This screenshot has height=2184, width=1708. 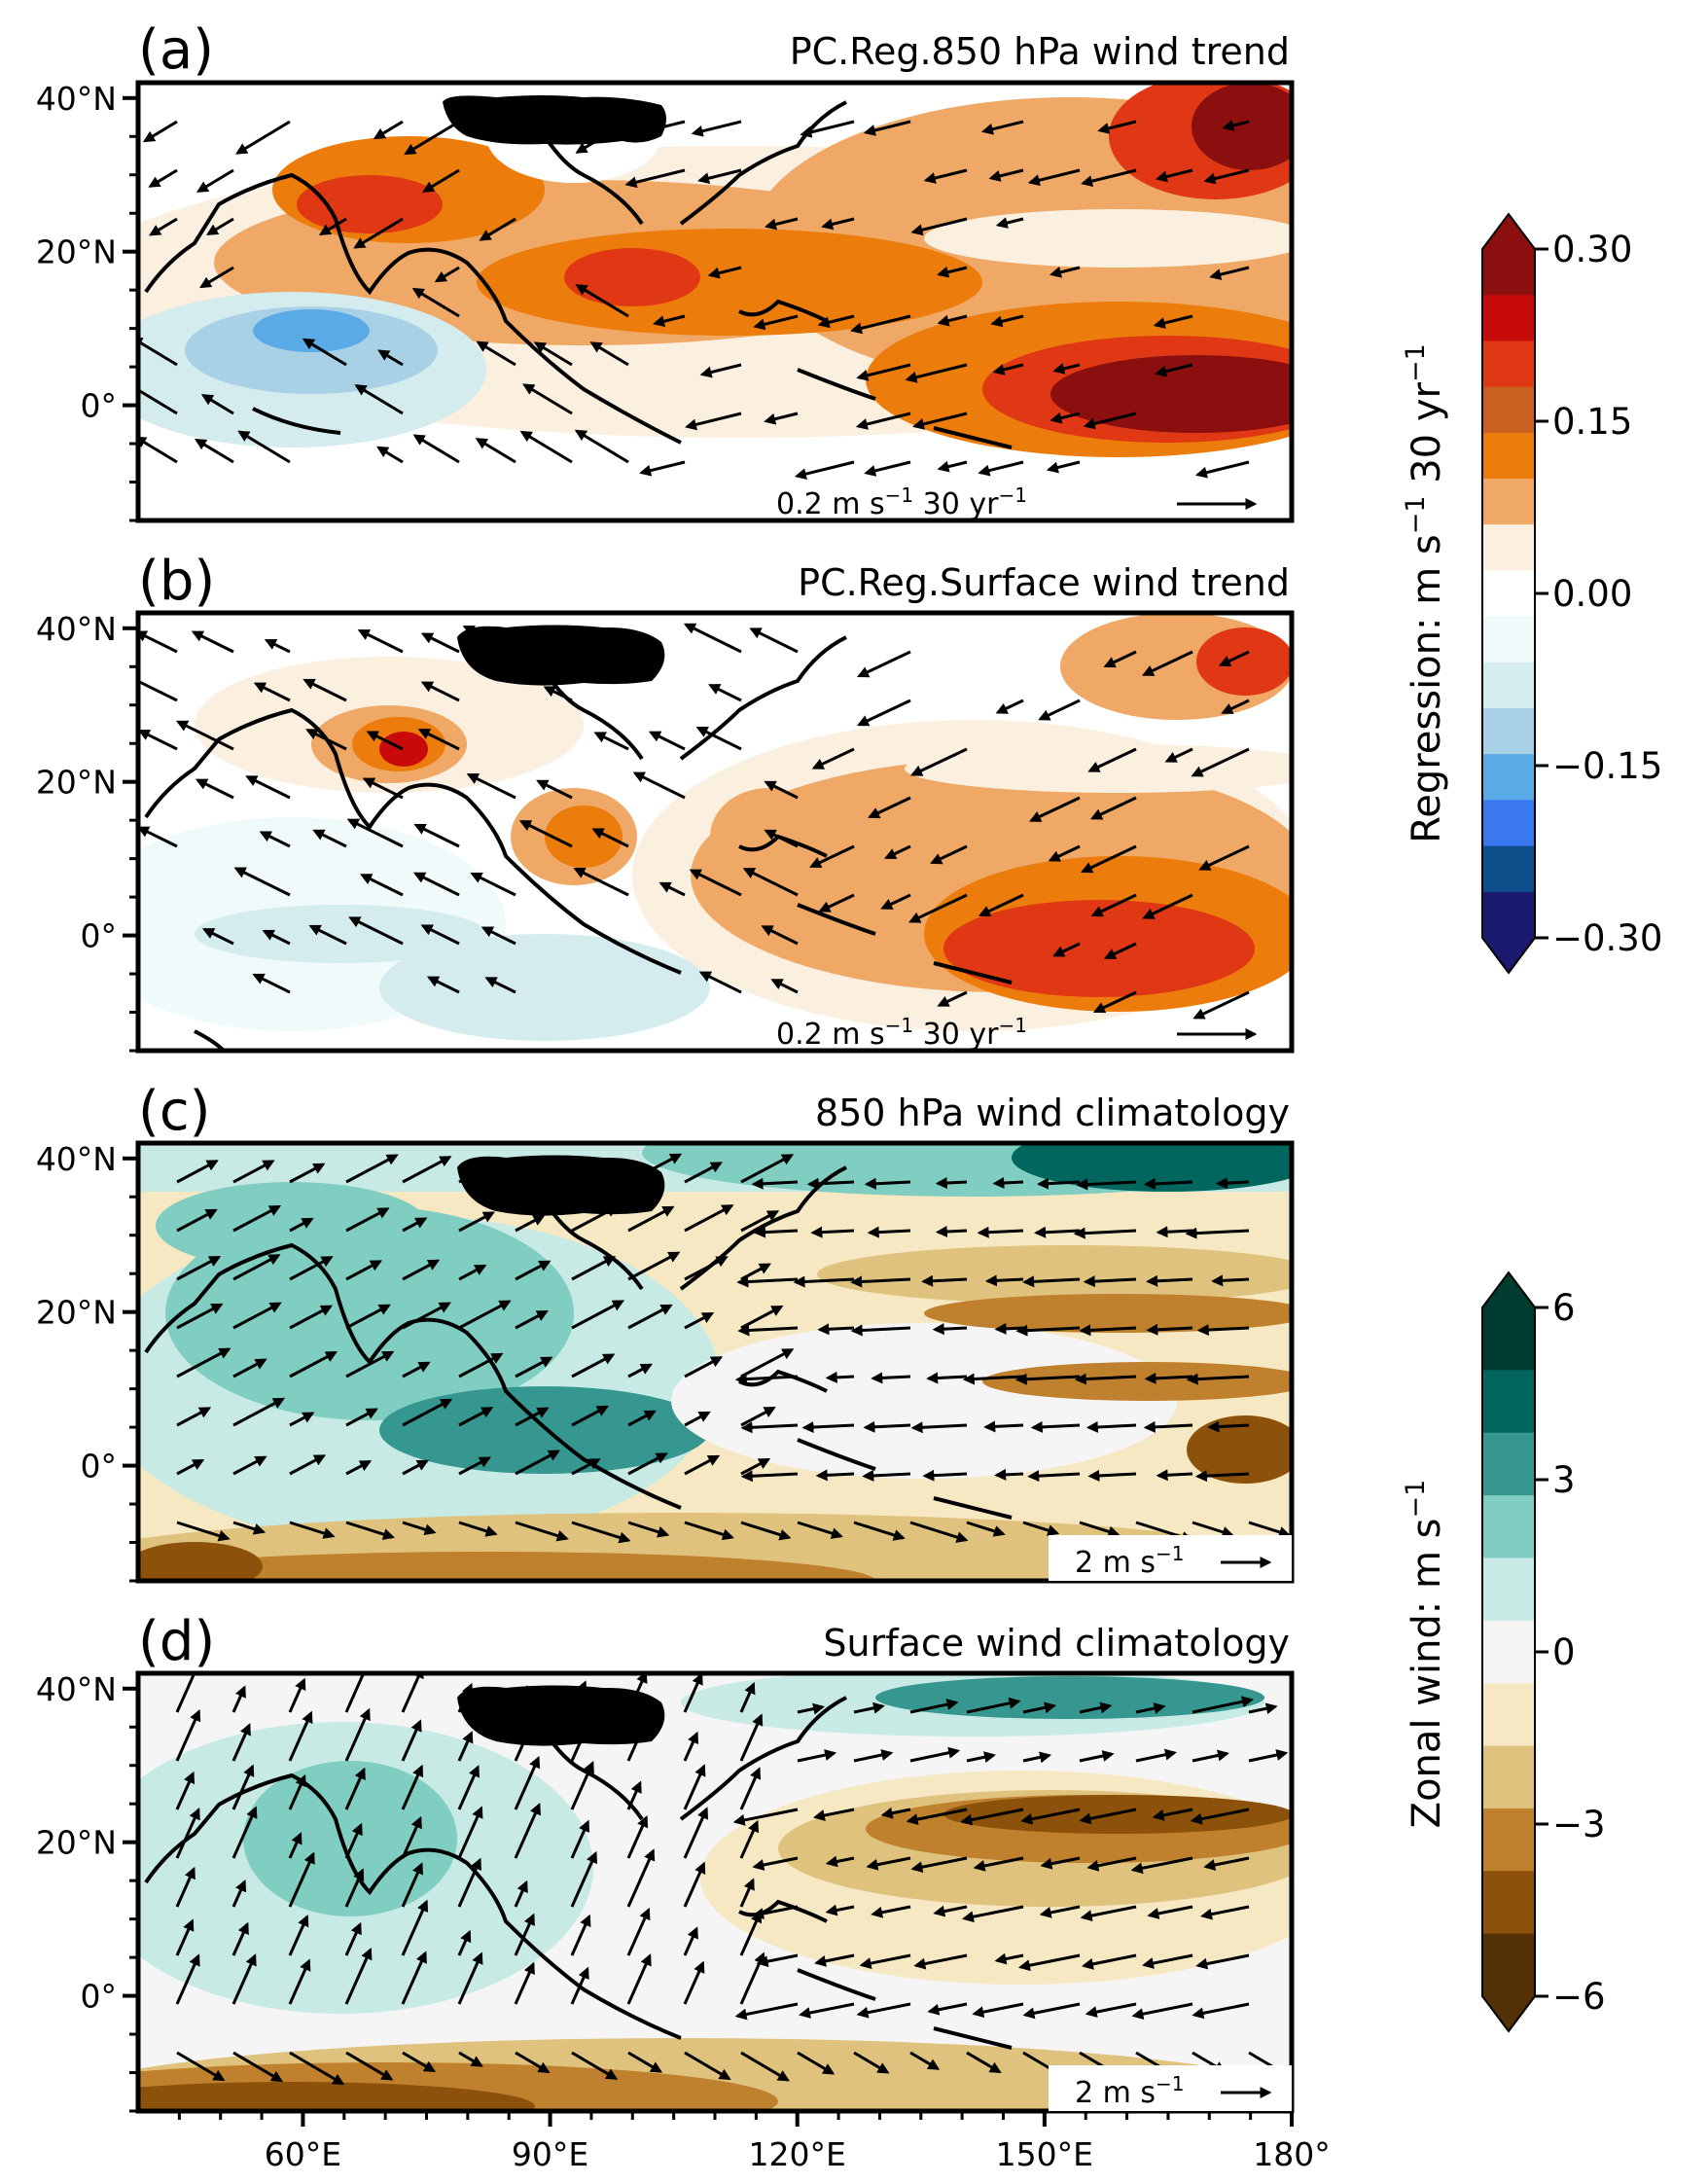 What do you see at coordinates (902, 502) in the screenshot?
I see `panel-a-vector-key: 0.2 m s−1 30 yr−1` at bounding box center [902, 502].